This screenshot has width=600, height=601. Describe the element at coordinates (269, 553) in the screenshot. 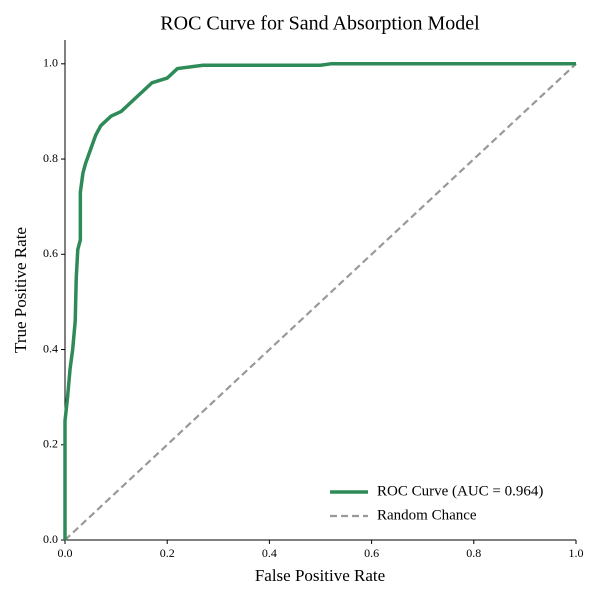

I see `x-tick-label: 0.4` at that location.